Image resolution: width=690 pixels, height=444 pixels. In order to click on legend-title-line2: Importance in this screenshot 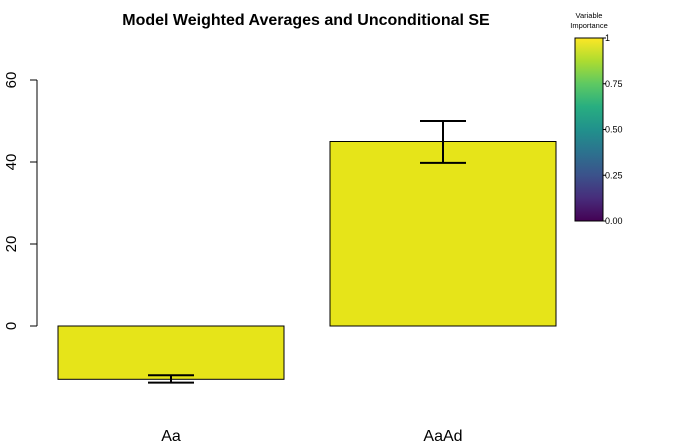, I will do `click(589, 25)`.